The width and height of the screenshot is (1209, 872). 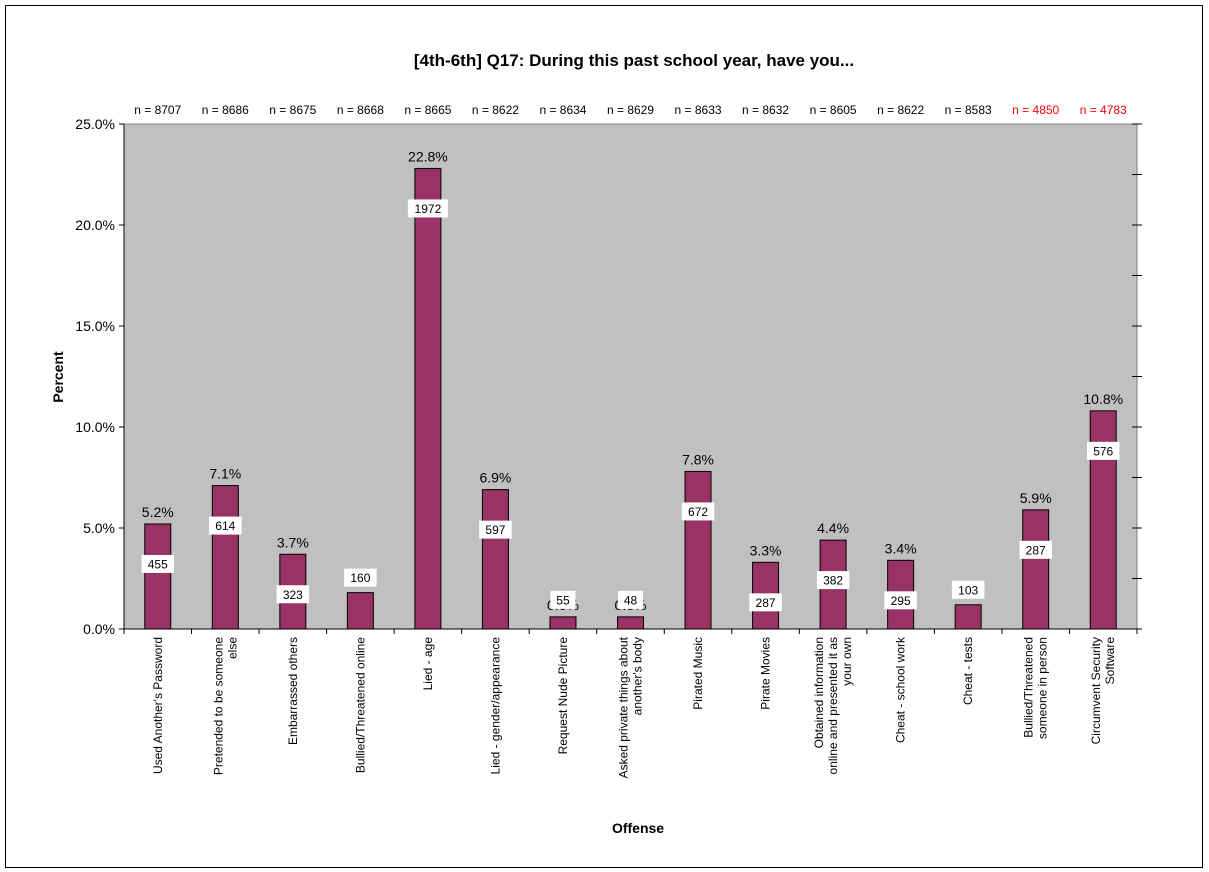 I want to click on count-label: 672, so click(x=698, y=512).